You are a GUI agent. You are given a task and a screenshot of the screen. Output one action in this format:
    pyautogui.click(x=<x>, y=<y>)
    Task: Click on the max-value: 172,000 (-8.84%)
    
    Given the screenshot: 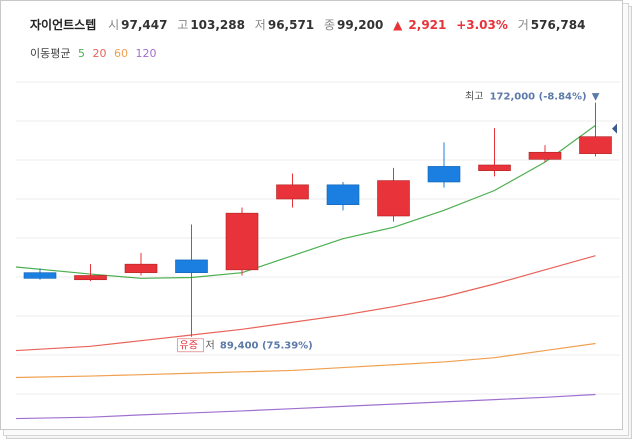 What is the action you would take?
    pyautogui.click(x=538, y=97)
    